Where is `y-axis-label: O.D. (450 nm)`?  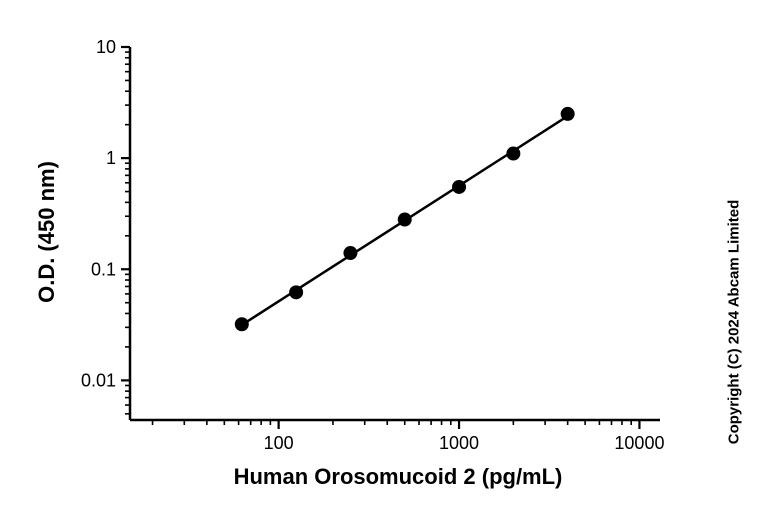
y-axis-label: O.D. (450 nm) is located at coordinates (46, 232).